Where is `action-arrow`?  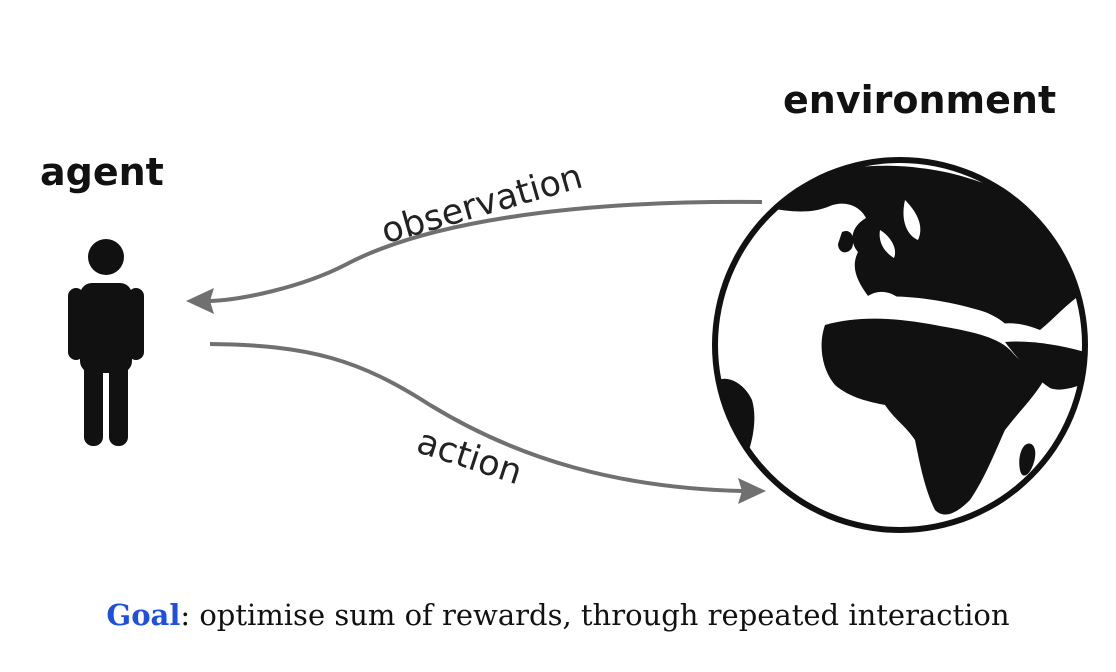
action-arrow is located at coordinates (487, 423).